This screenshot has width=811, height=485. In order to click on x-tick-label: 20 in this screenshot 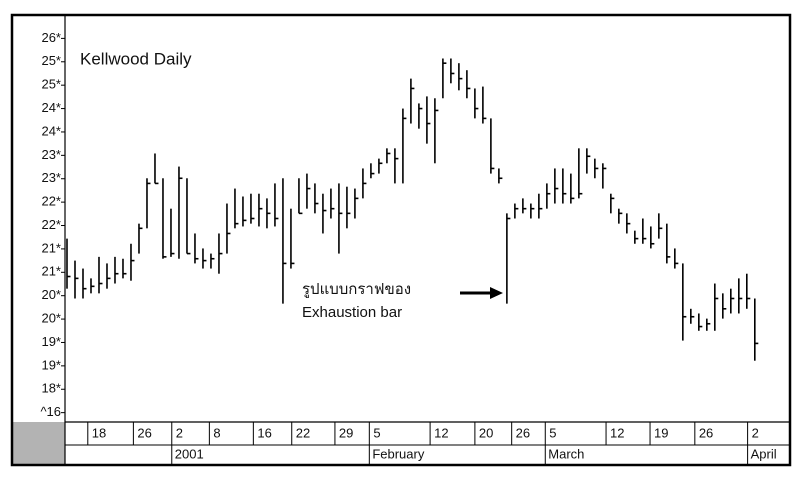, I will do `click(486, 432)`.